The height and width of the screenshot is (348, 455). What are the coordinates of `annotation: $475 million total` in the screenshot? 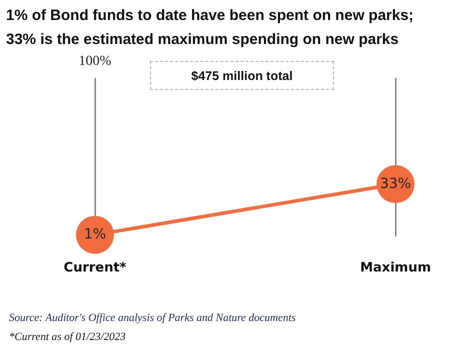 It's located at (242, 75).